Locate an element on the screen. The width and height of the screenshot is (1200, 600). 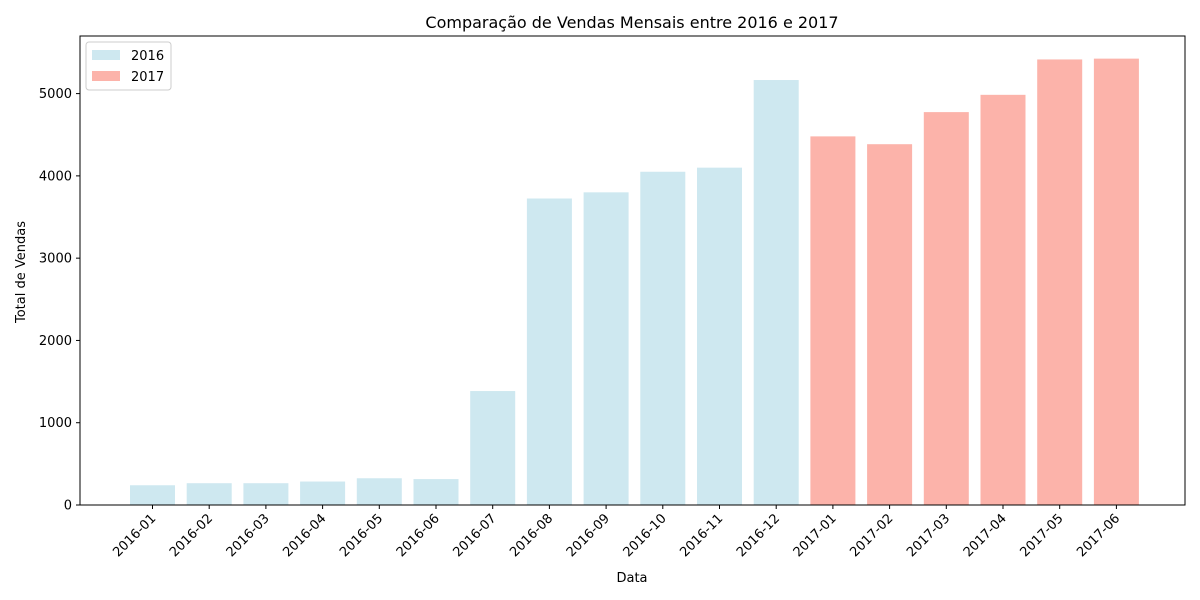
legend-swatch-2017 is located at coordinates (106, 76).